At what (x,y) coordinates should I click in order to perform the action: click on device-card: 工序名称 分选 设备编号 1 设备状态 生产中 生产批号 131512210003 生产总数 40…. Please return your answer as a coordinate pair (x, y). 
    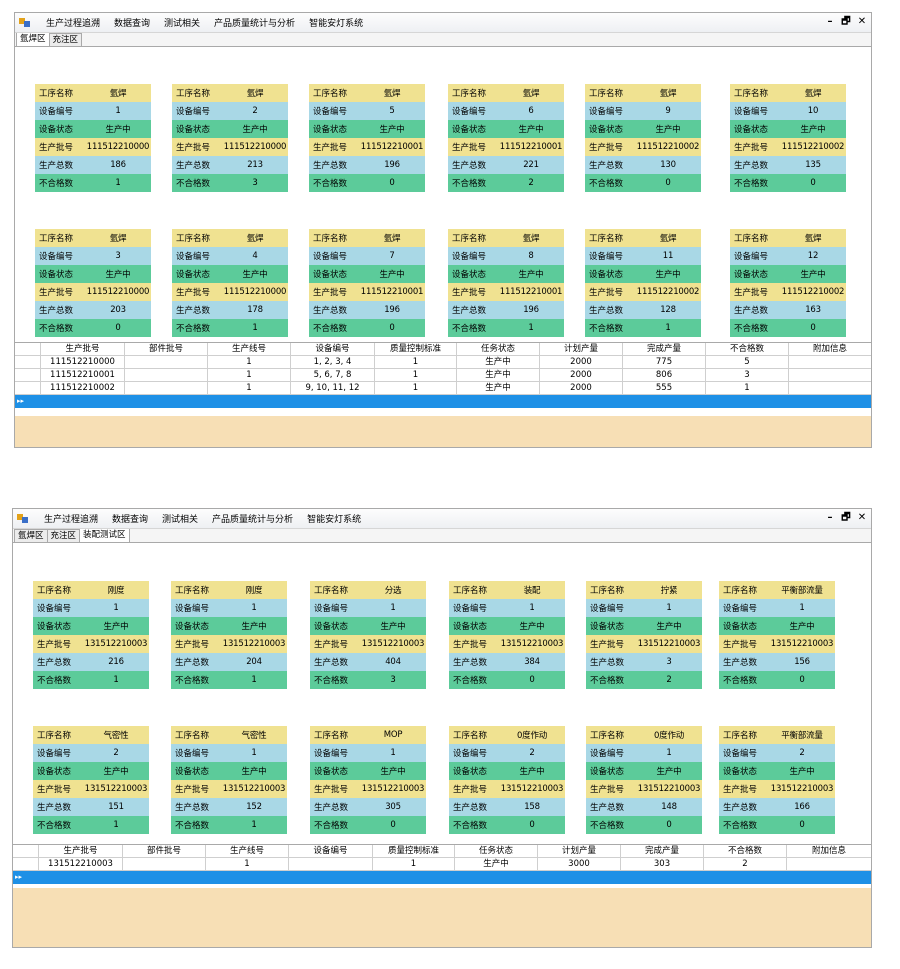
    Looking at the image, I should click on (368, 635).